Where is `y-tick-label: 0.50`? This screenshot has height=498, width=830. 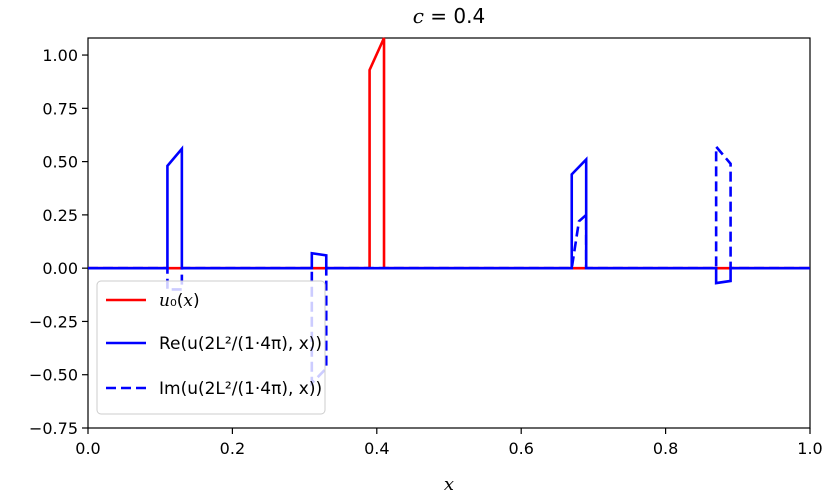 y-tick-label: 0.50 is located at coordinates (60, 162).